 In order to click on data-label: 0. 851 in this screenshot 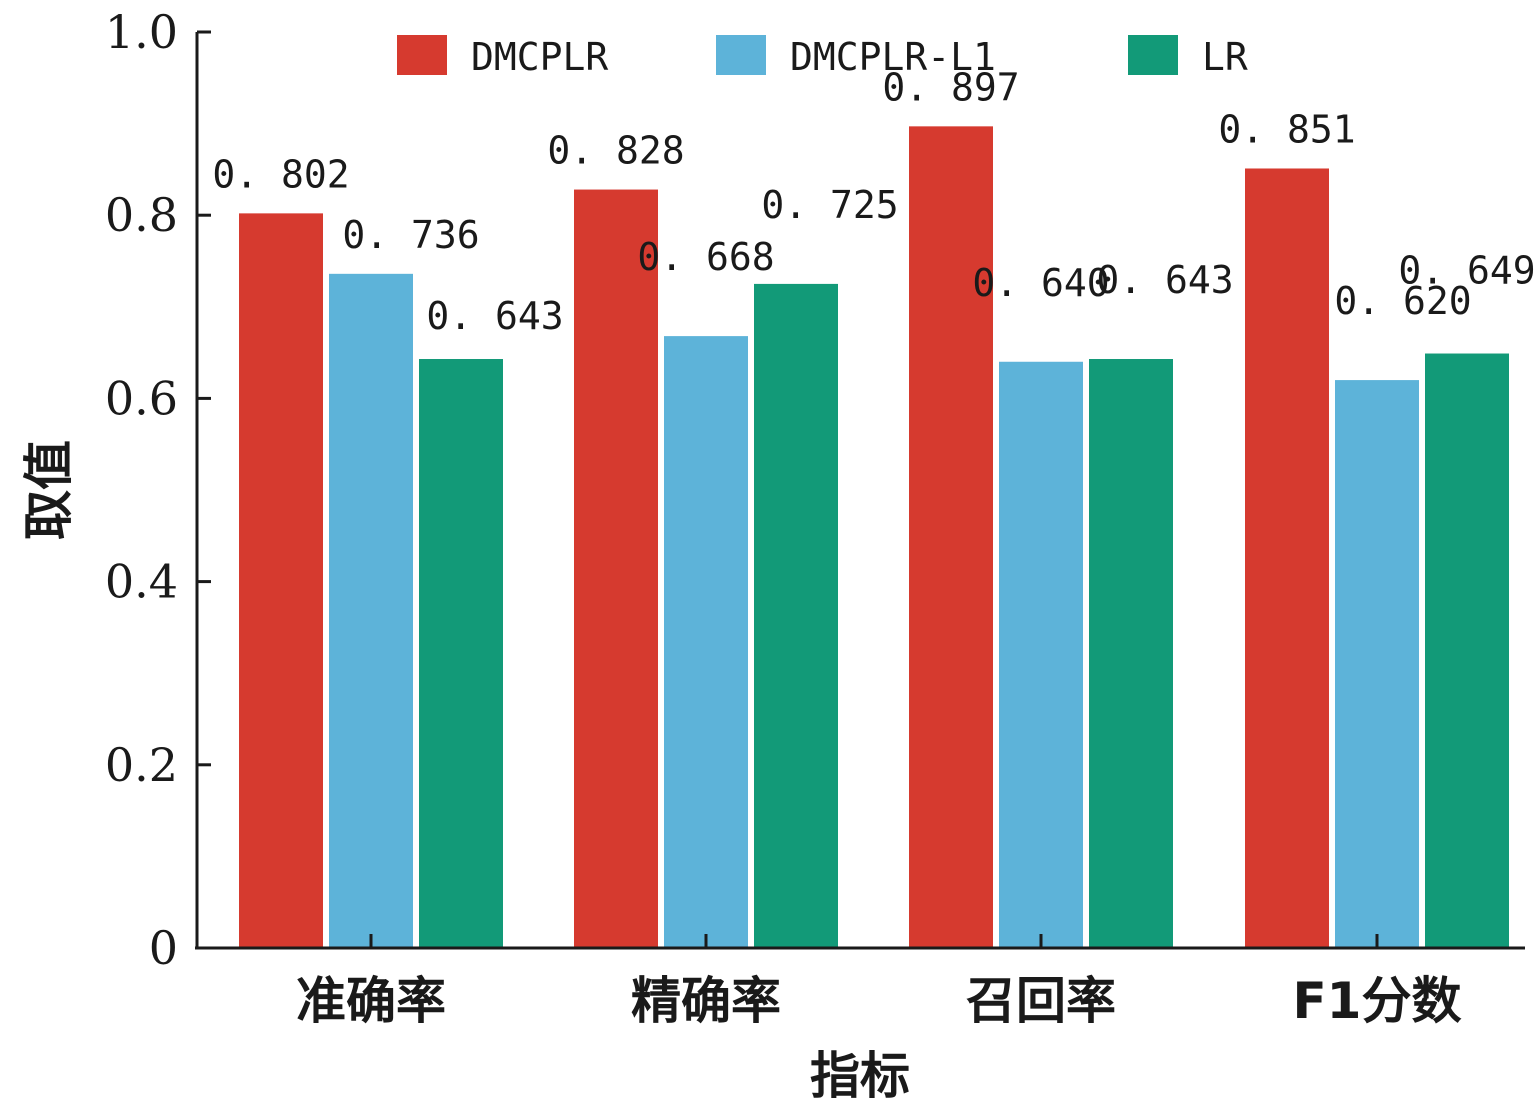, I will do `click(1286, 129)`.